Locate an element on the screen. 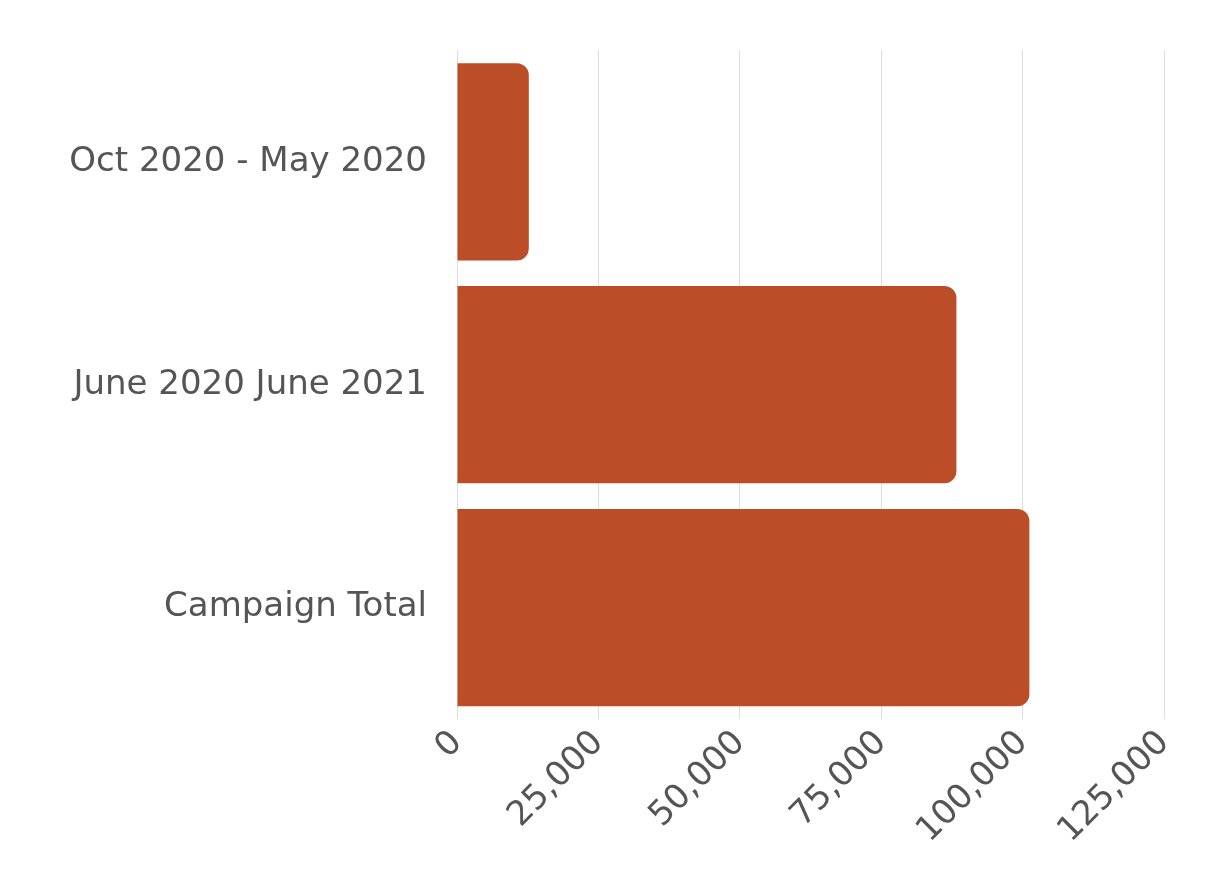  y-tick-label: Campaign Total is located at coordinates (295, 604).